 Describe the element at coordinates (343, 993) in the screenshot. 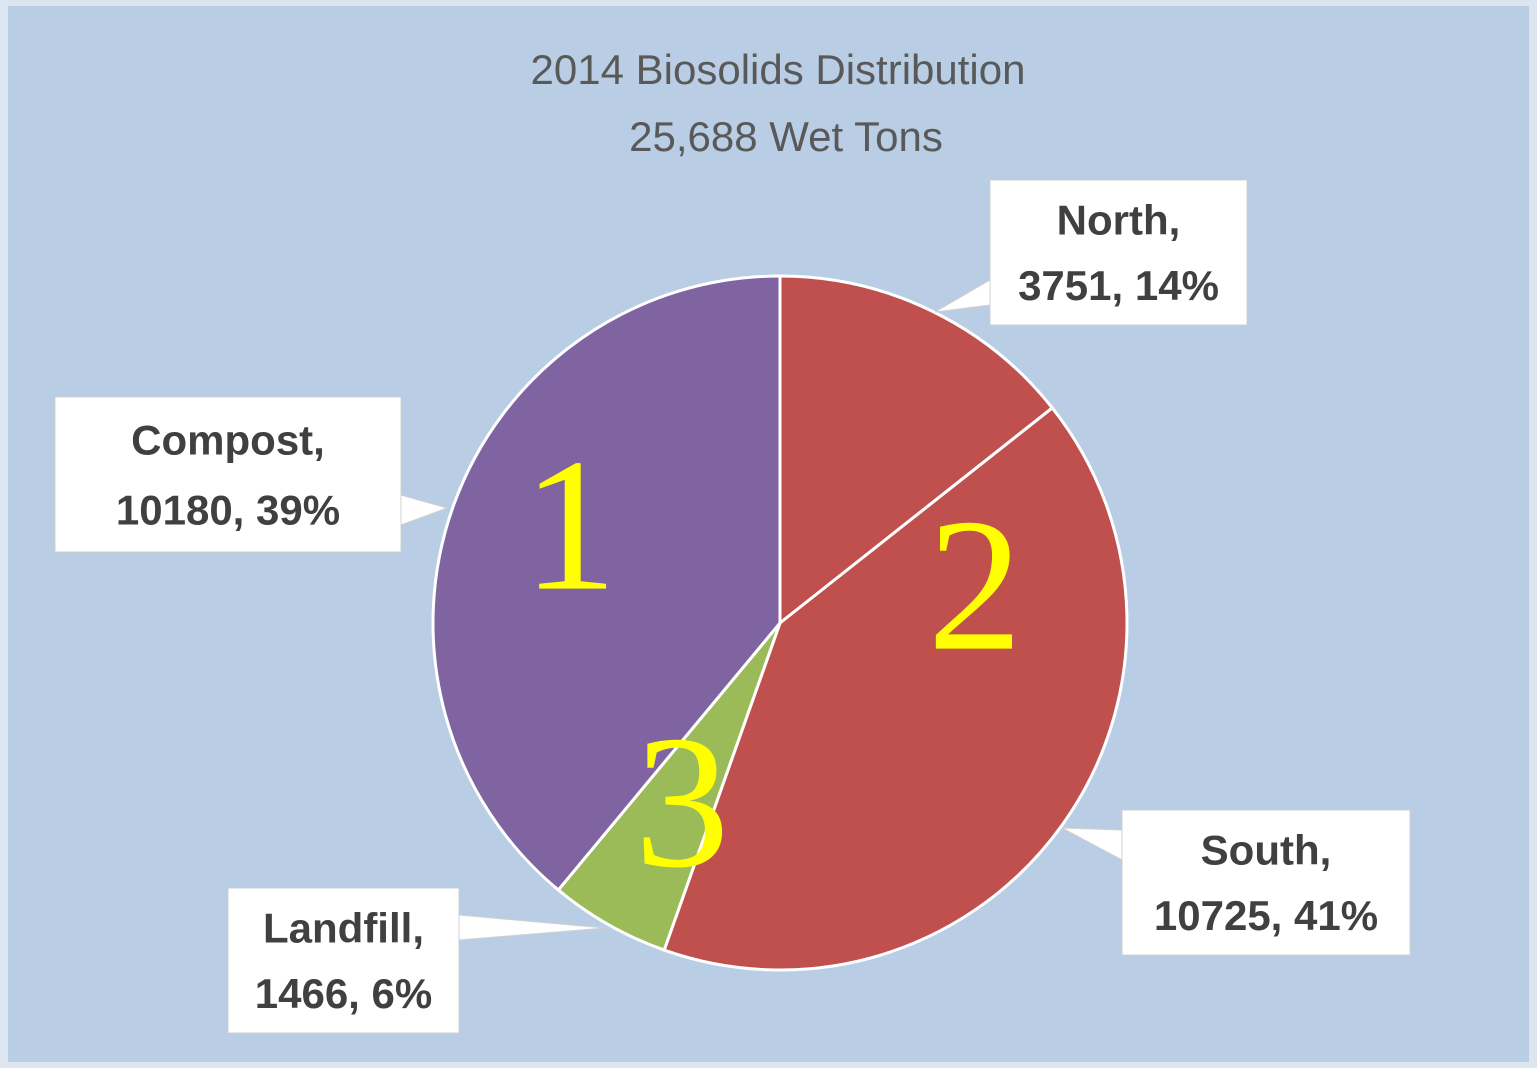

I see `data-label: 1466, 6%` at that location.